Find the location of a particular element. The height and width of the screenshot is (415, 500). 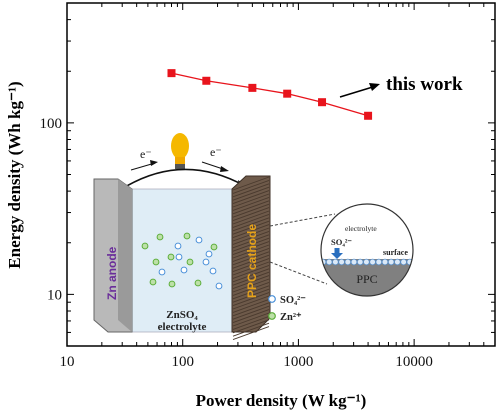

x-tick-label: 100 is located at coordinates (182, 362).